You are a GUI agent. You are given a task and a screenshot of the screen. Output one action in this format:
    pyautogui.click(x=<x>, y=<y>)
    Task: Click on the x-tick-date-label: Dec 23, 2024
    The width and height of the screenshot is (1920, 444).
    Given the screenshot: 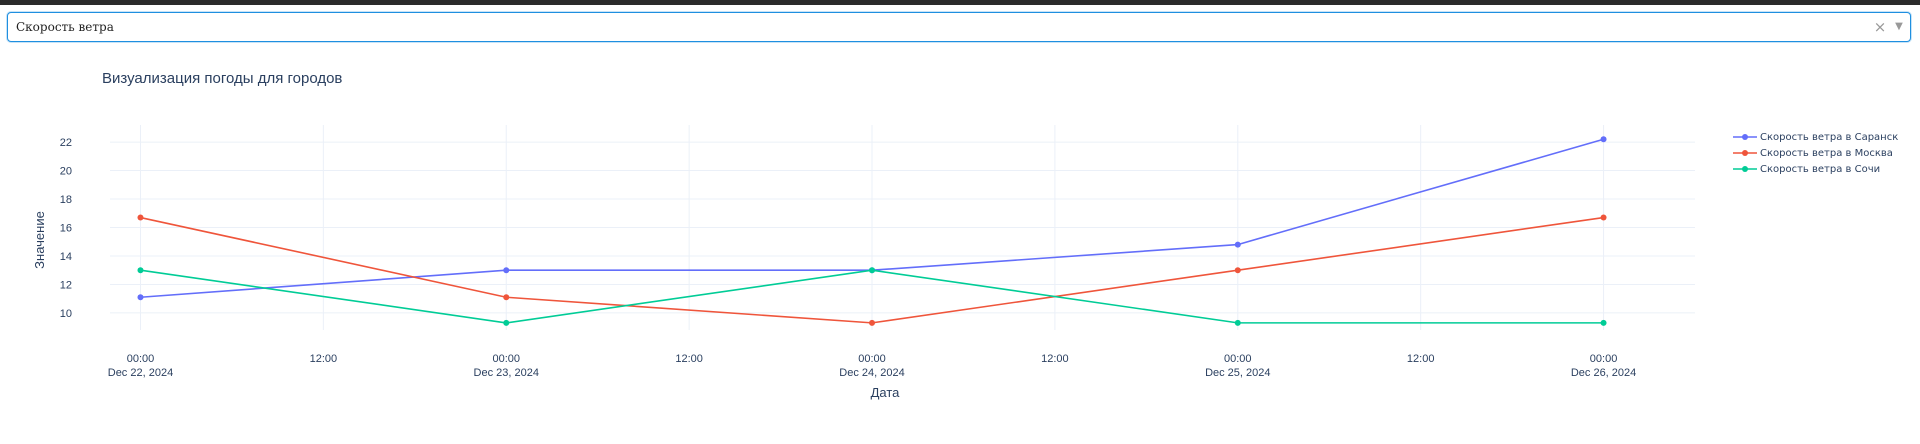 What is the action you would take?
    pyautogui.click(x=506, y=373)
    